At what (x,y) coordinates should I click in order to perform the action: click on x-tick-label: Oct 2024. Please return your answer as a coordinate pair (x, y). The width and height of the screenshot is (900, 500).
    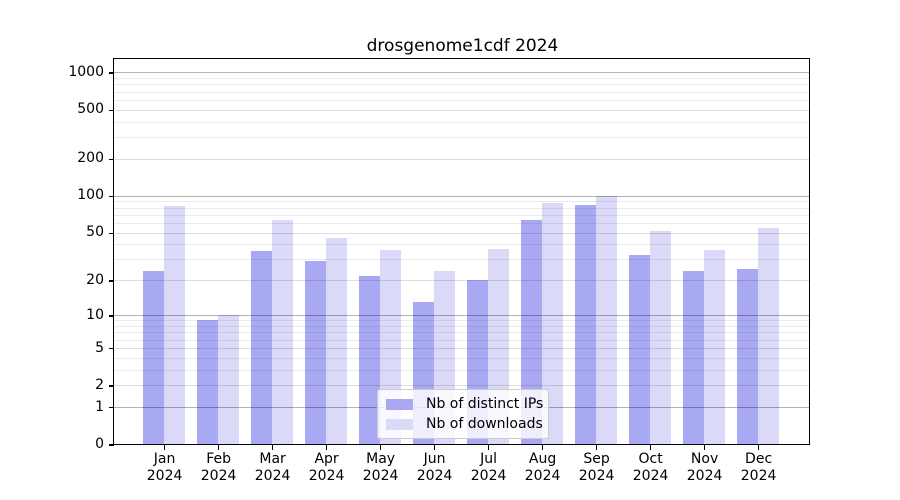
    Looking at the image, I should click on (651, 468).